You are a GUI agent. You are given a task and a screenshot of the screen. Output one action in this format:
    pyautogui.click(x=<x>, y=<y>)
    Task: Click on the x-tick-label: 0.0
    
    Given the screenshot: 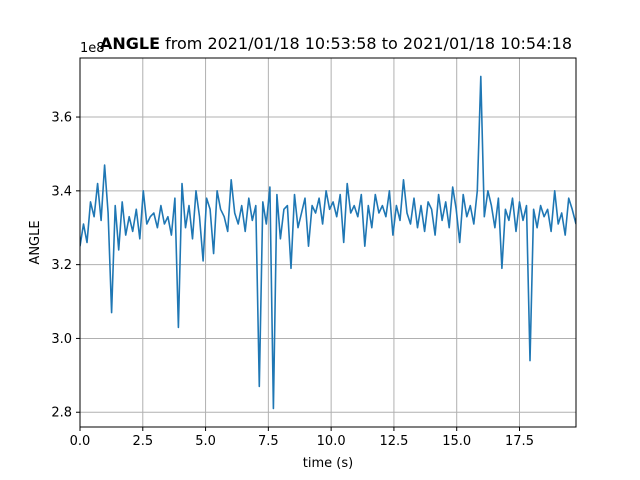 What is the action you would take?
    pyautogui.click(x=80, y=441)
    